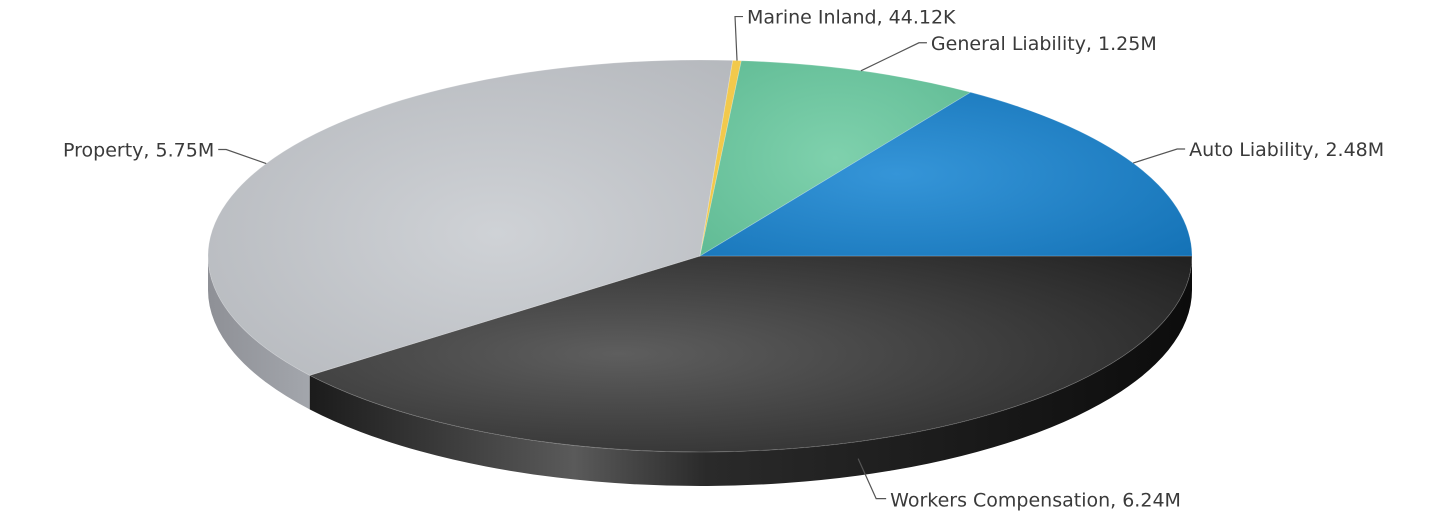  I want to click on leader-line-workers-compensation, so click(872, 479).